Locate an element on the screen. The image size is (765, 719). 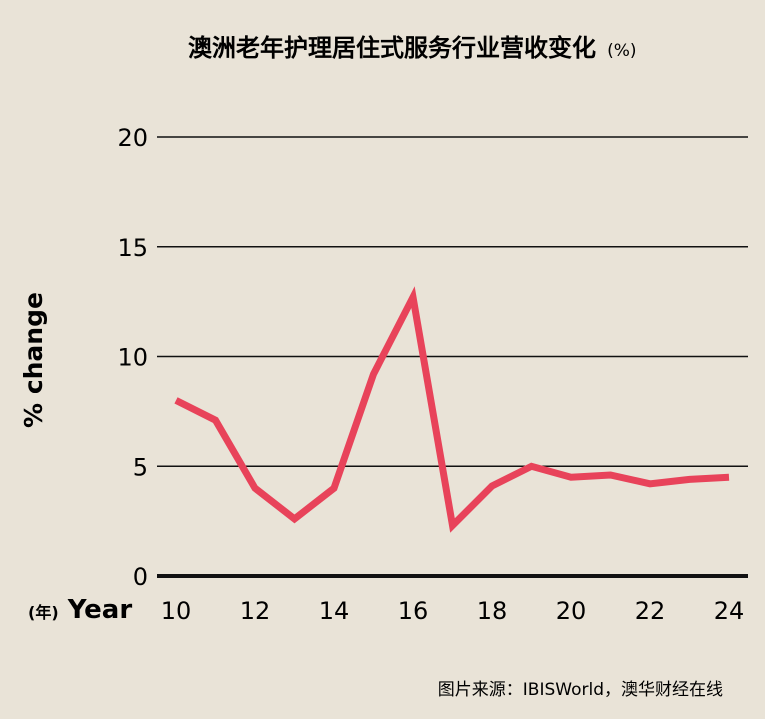
x-tick-label-12: 12 is located at coordinates (255, 611).